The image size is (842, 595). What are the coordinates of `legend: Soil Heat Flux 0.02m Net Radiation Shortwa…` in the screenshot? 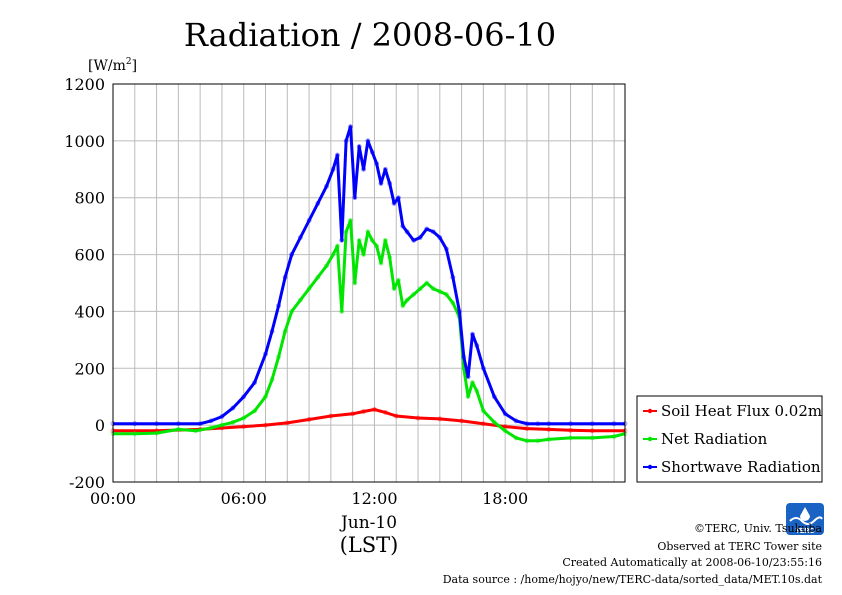 It's located at (732, 439).